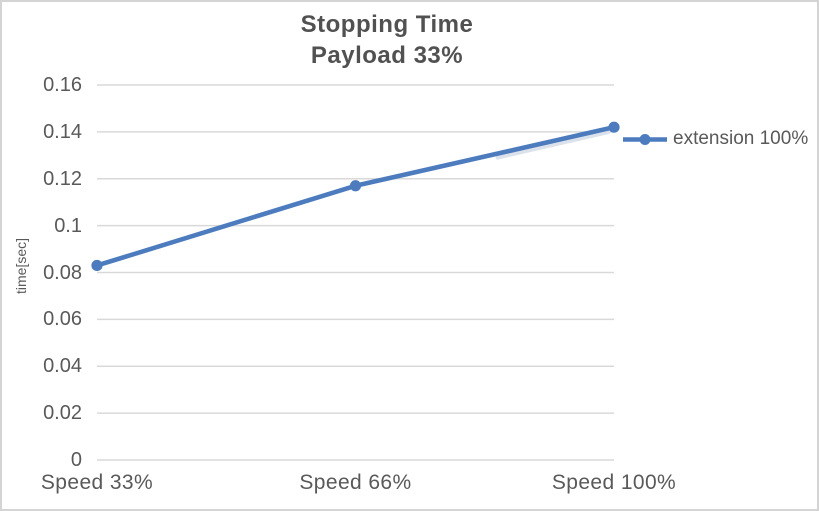 This screenshot has height=511, width=819. I want to click on chart-title: Stopping Time, so click(387, 24).